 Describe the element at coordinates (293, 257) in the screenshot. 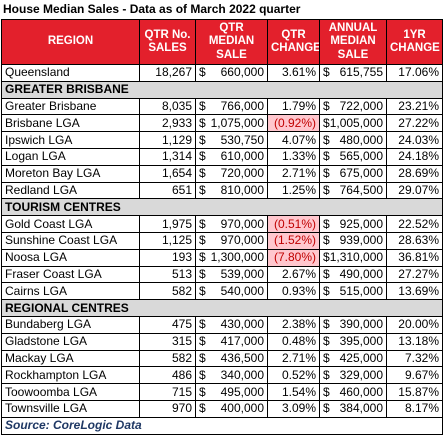

I see `cell-value: (7.80%)` at that location.